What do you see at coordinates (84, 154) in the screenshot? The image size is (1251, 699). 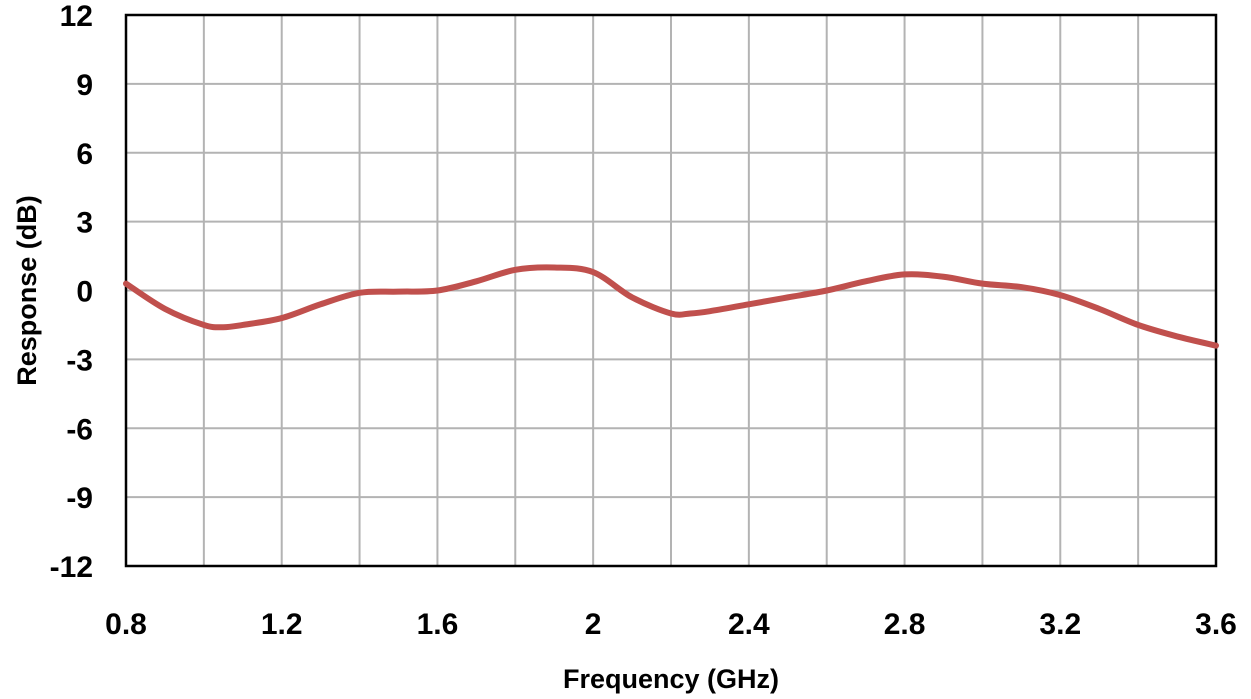 I see `y-tick-label: 6` at bounding box center [84, 154].